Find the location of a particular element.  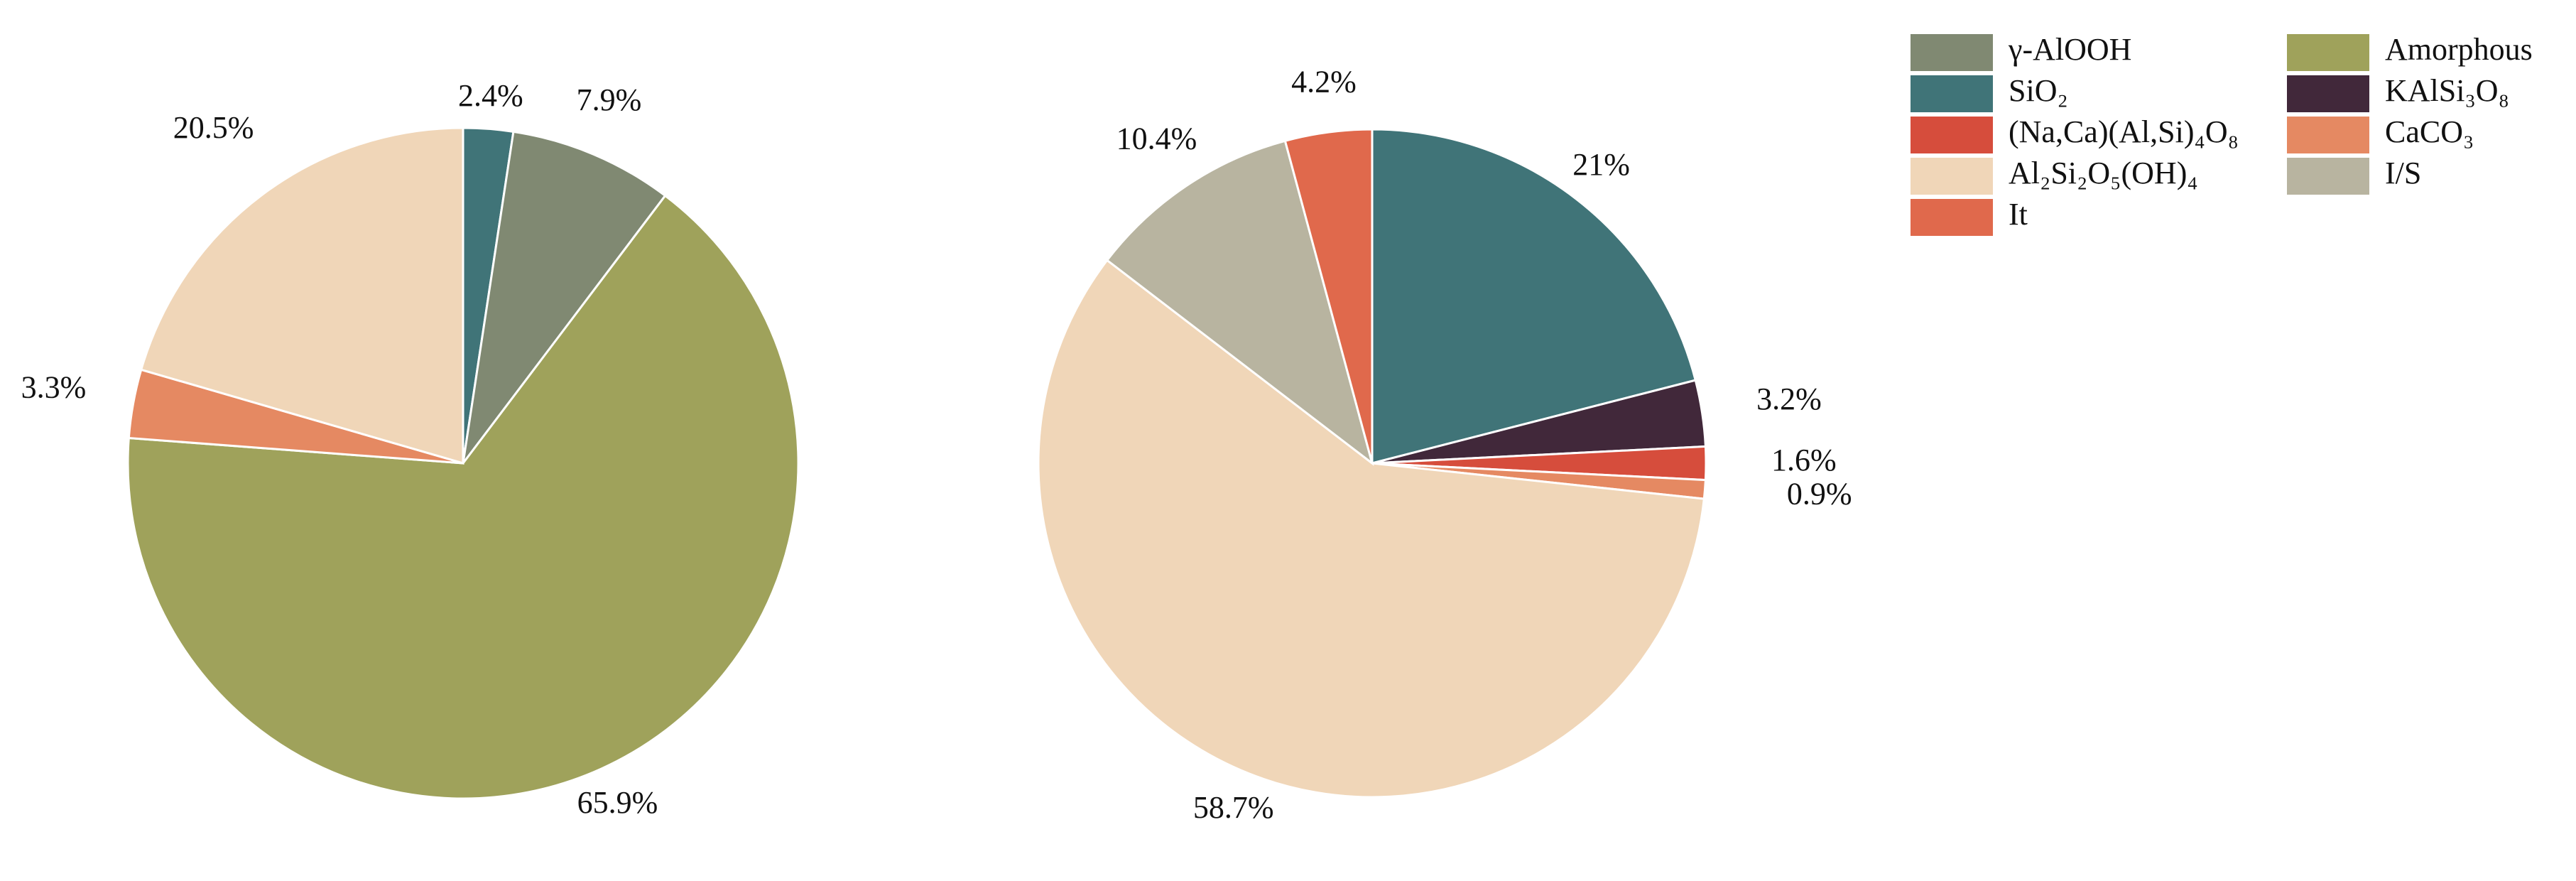

legend-label: Al₂Si₂O₅(OH)₄ is located at coordinates (2103, 173).